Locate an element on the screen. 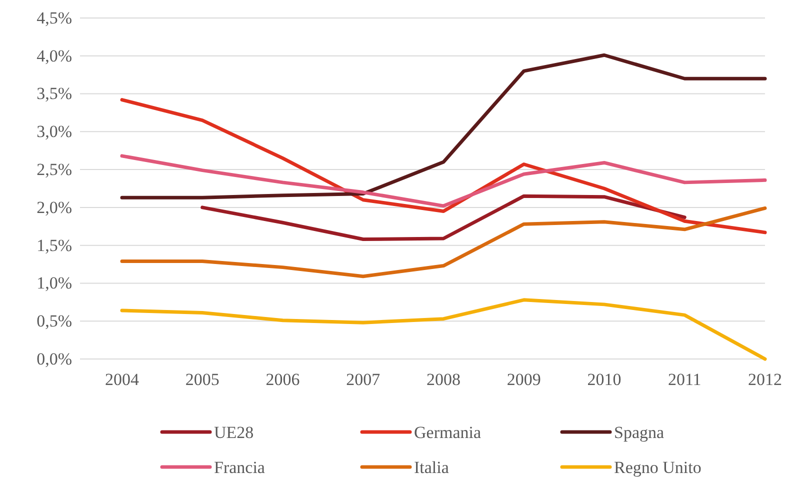 The height and width of the screenshot is (479, 800). x-tick-label: 2007 is located at coordinates (363, 380).